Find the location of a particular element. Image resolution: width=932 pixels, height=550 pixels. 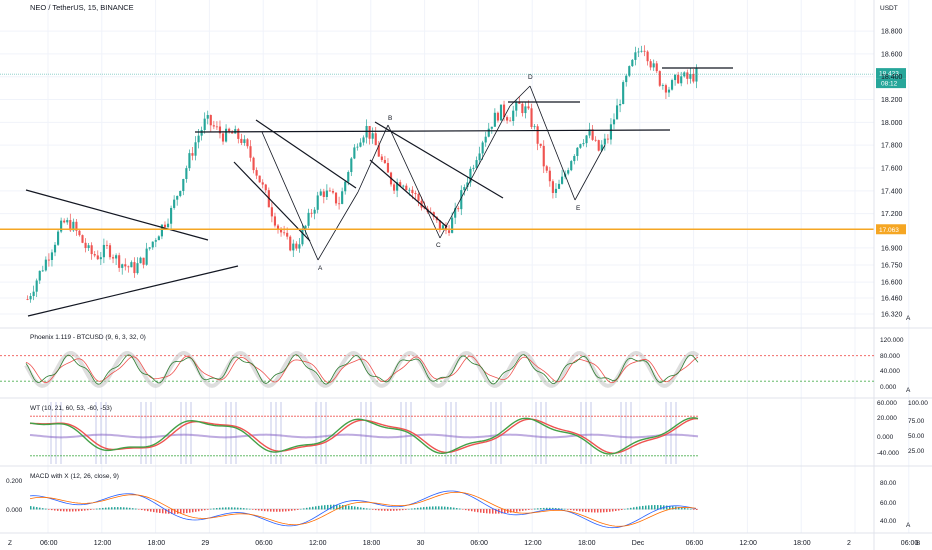

auto-scale-button-3: A is located at coordinates (908, 525).